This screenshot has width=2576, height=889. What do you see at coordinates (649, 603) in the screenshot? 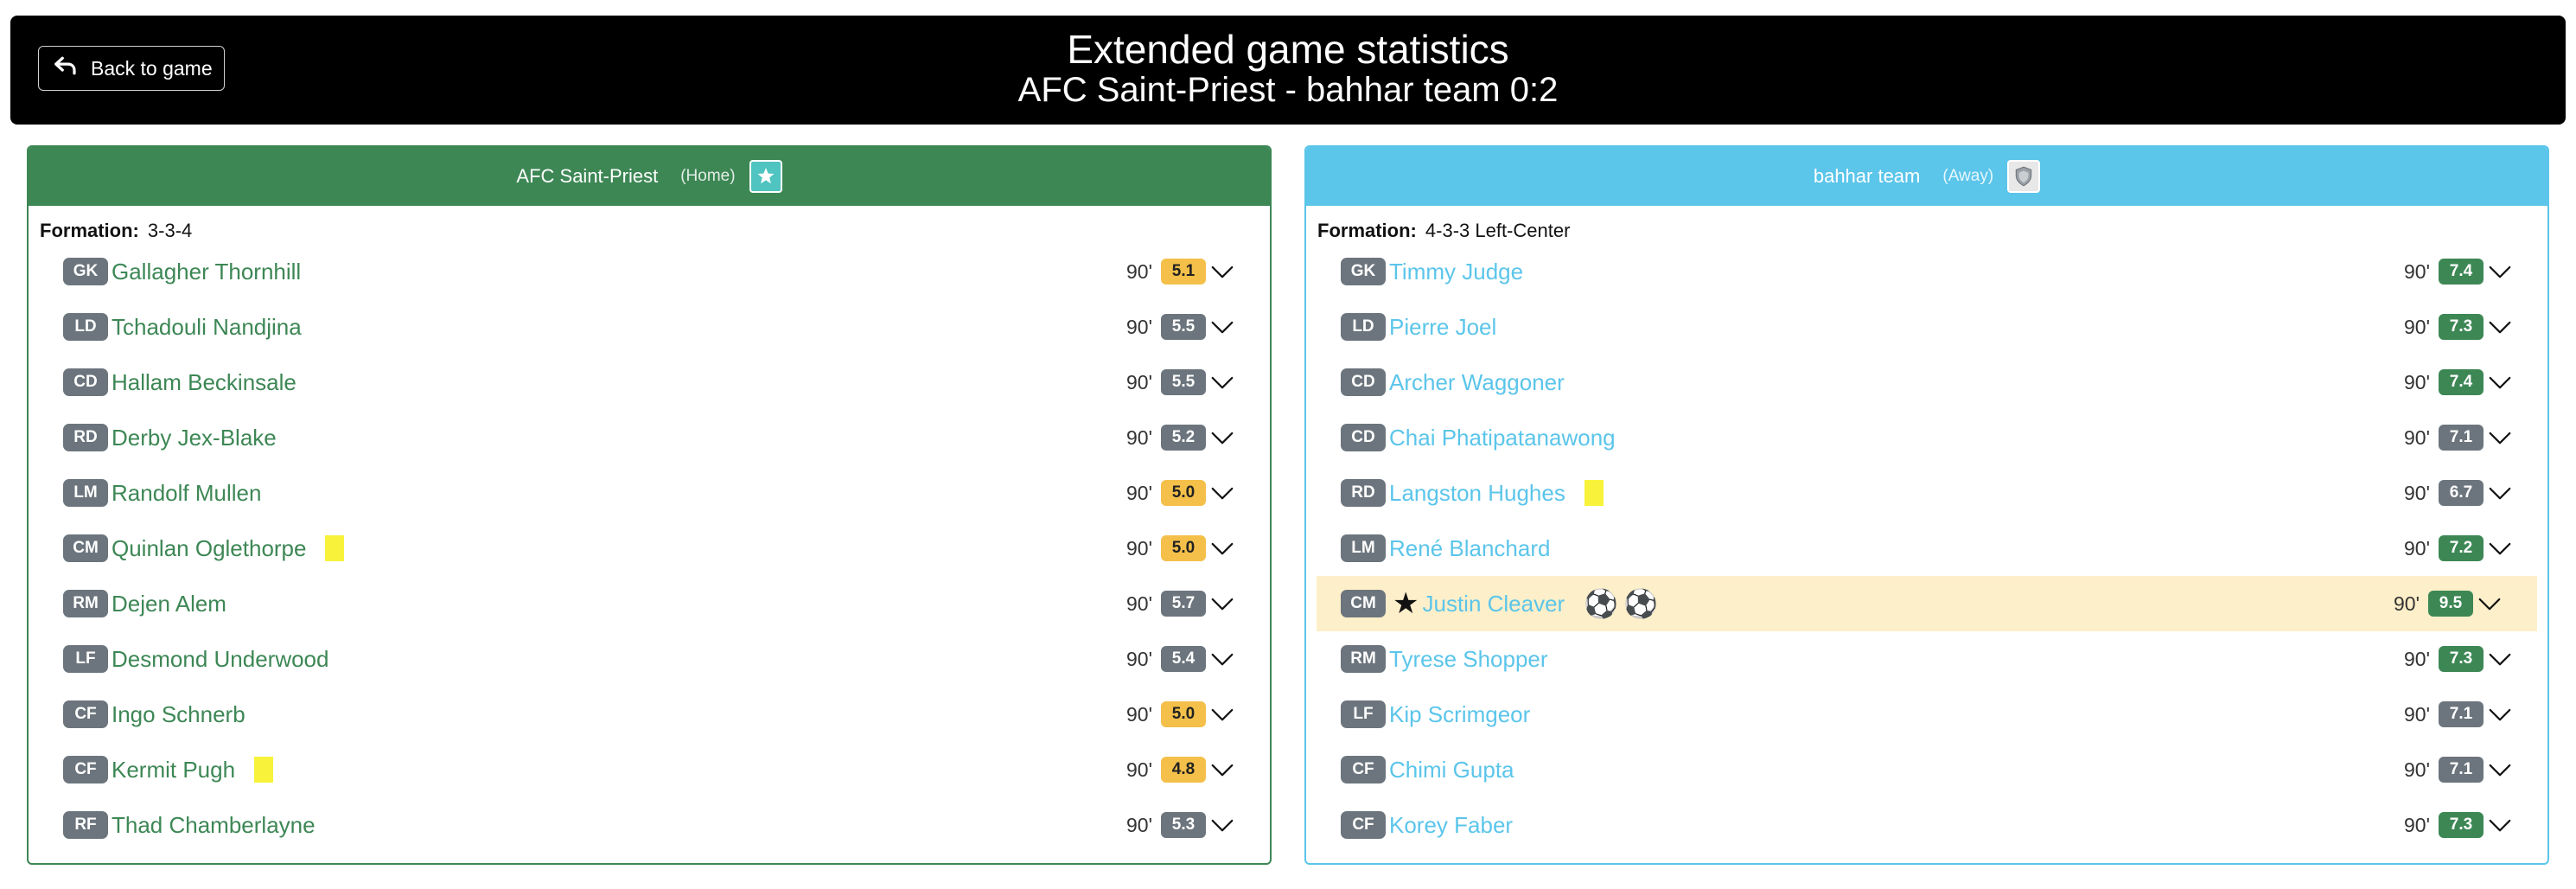
I see `player-row: RM Dejen Alem 90' 5.7` at bounding box center [649, 603].